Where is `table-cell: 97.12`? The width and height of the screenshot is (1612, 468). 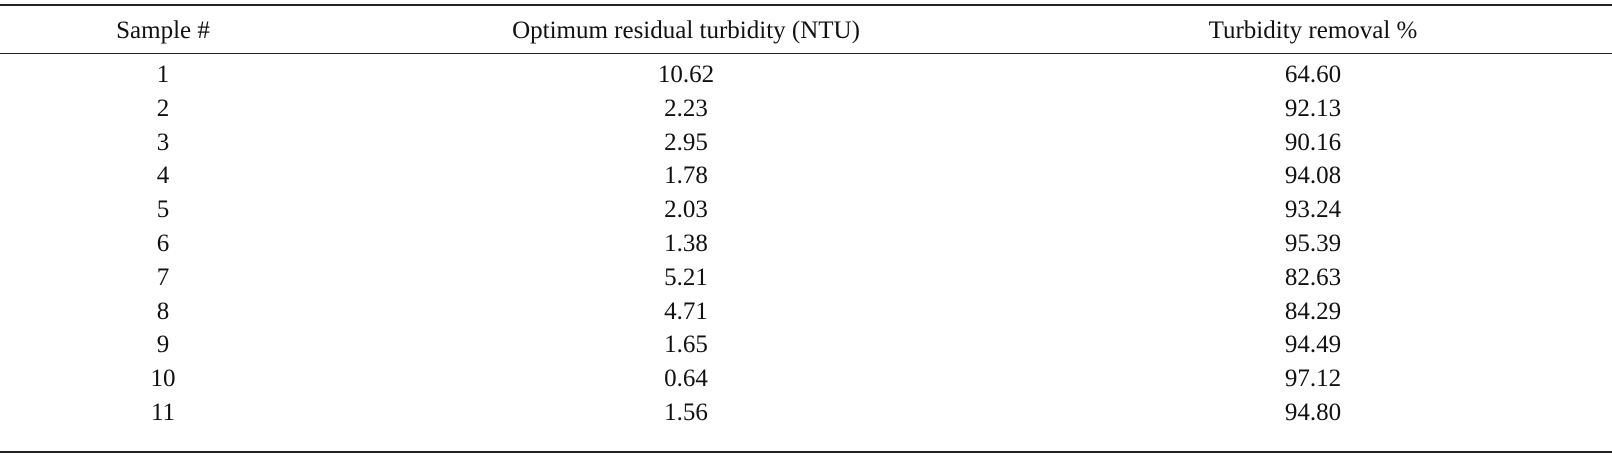 table-cell: 97.12 is located at coordinates (1313, 379).